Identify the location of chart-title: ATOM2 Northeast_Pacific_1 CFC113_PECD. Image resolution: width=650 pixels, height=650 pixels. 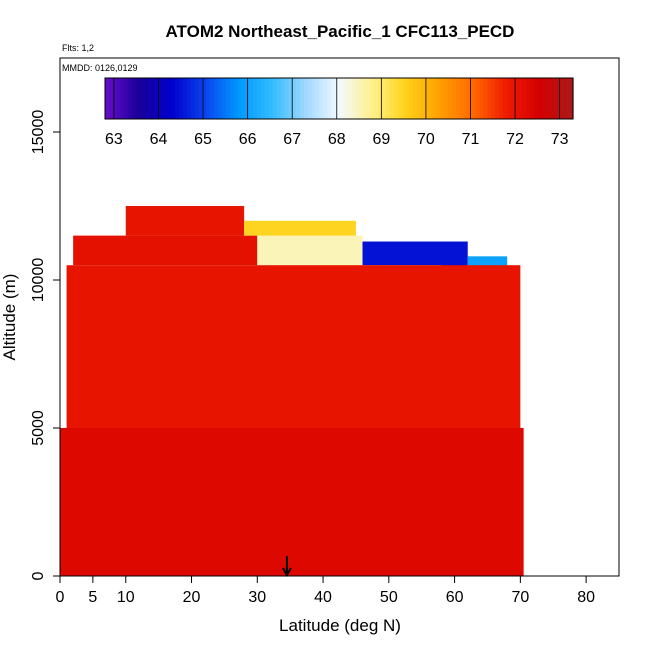
(340, 31).